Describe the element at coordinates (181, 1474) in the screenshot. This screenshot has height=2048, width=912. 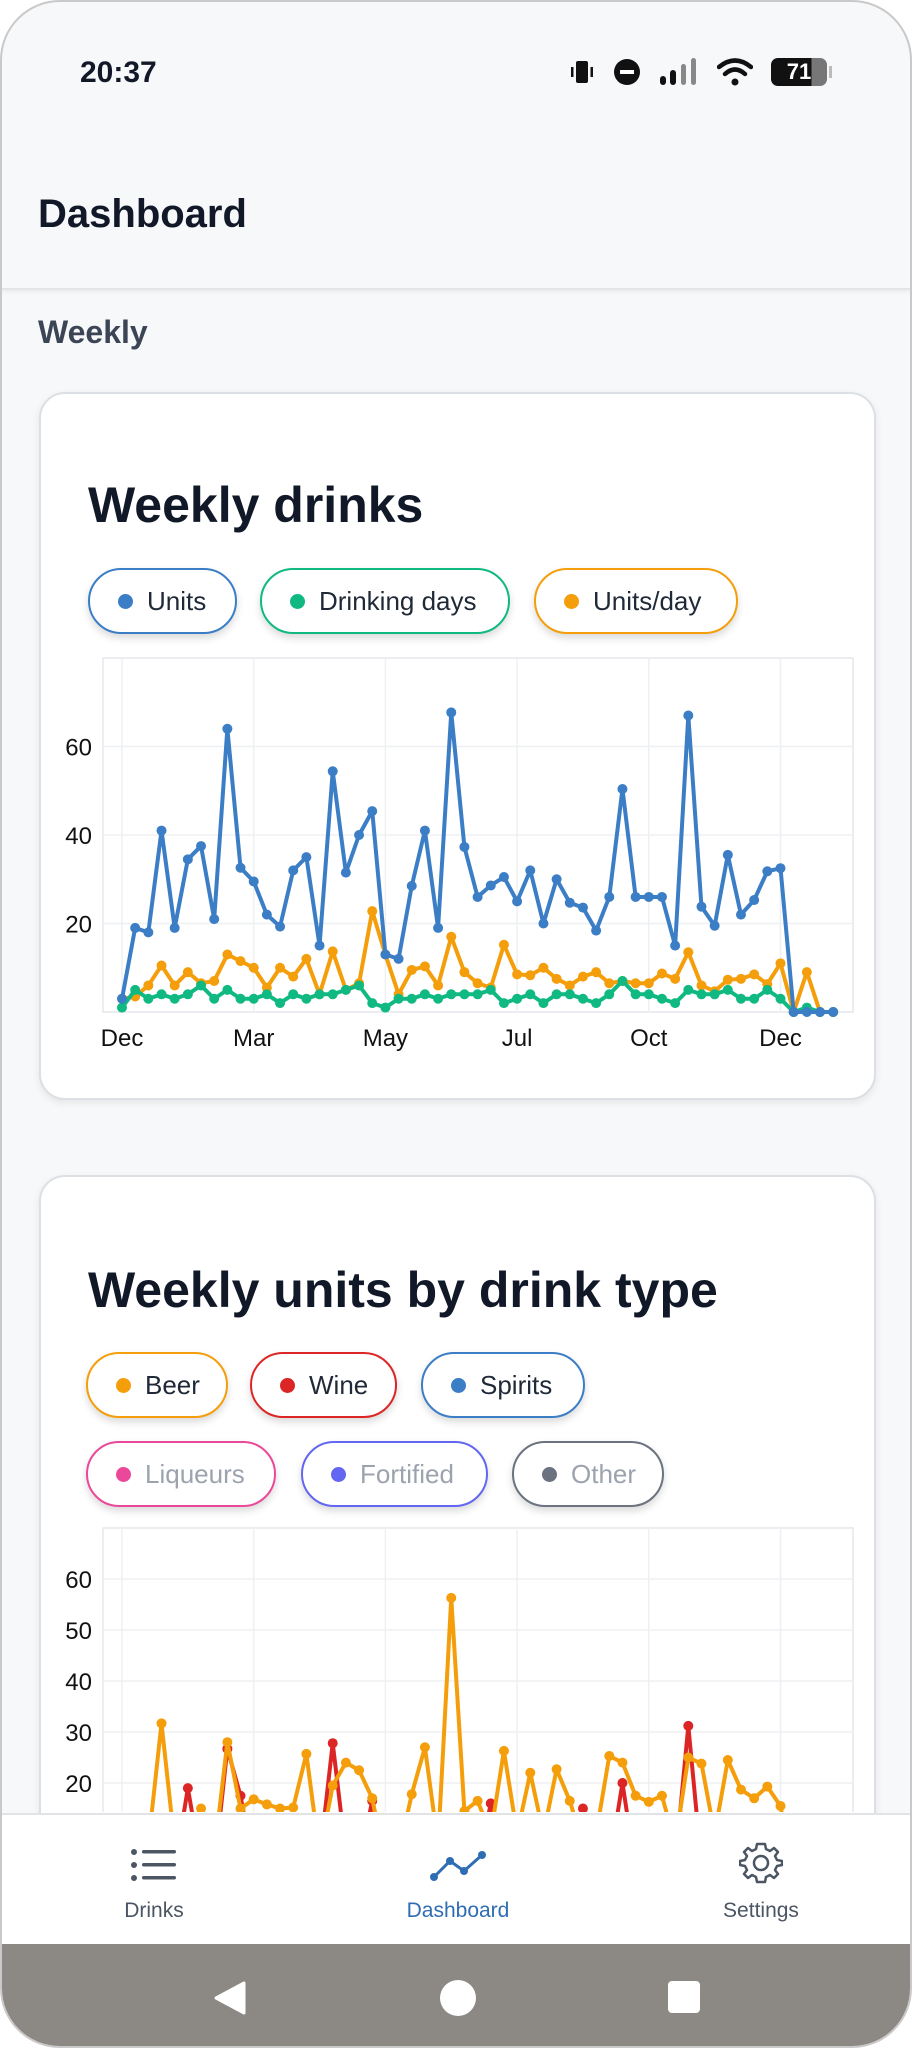
I see `legend-liqueurs: Liqueurs` at that location.